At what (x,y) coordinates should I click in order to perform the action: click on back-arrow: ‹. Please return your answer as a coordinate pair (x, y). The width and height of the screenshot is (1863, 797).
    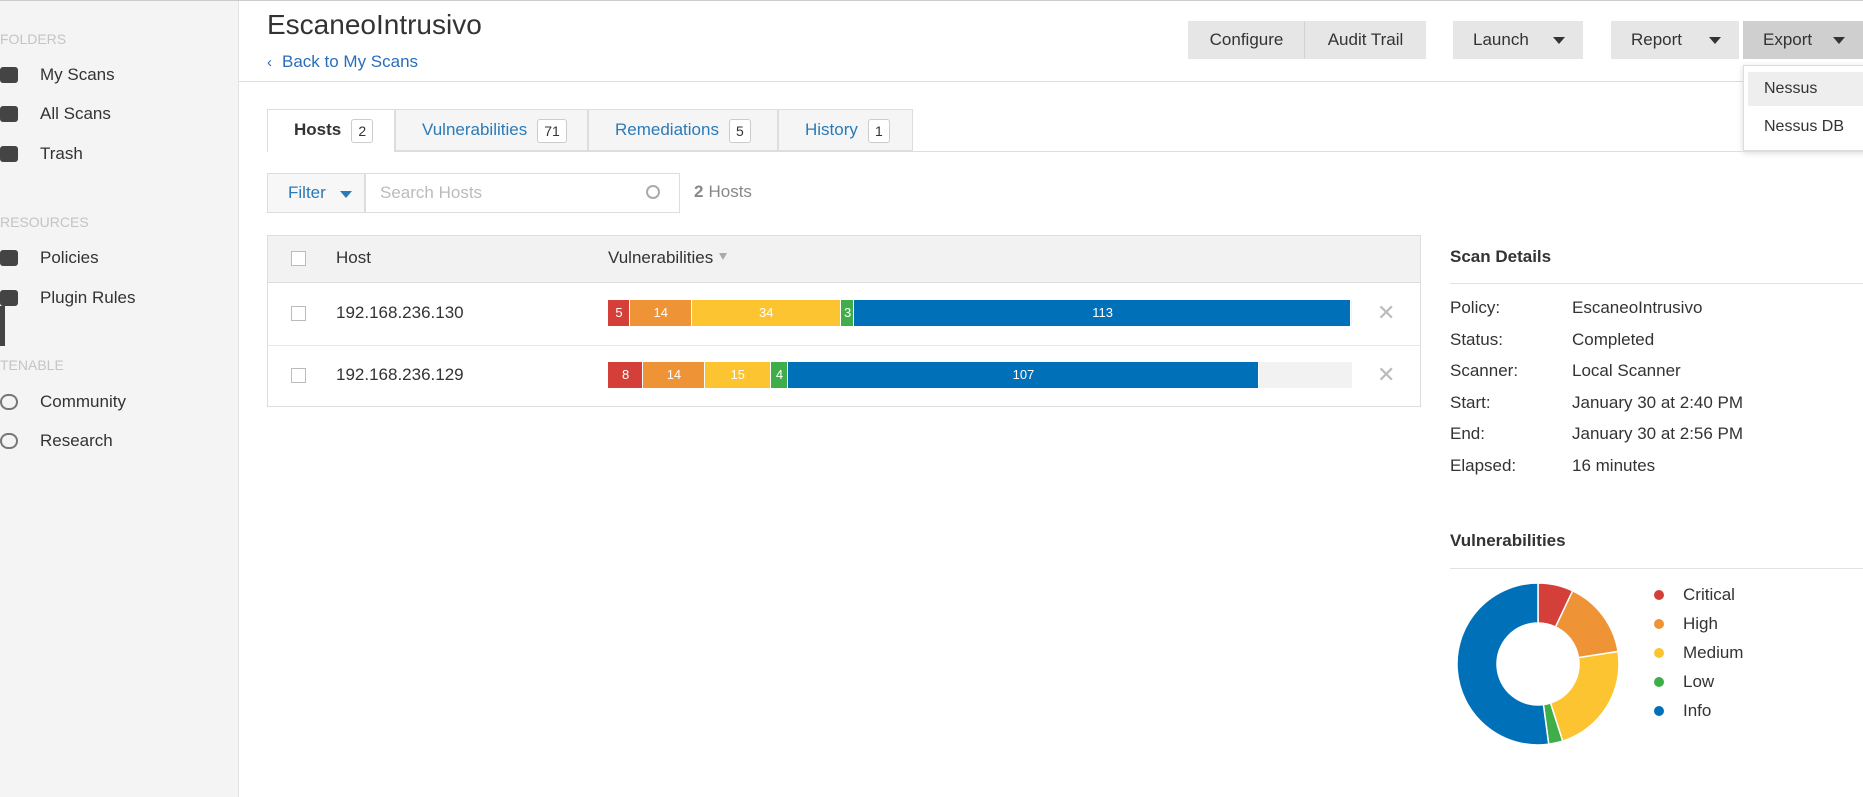
    Looking at the image, I should click on (269, 62).